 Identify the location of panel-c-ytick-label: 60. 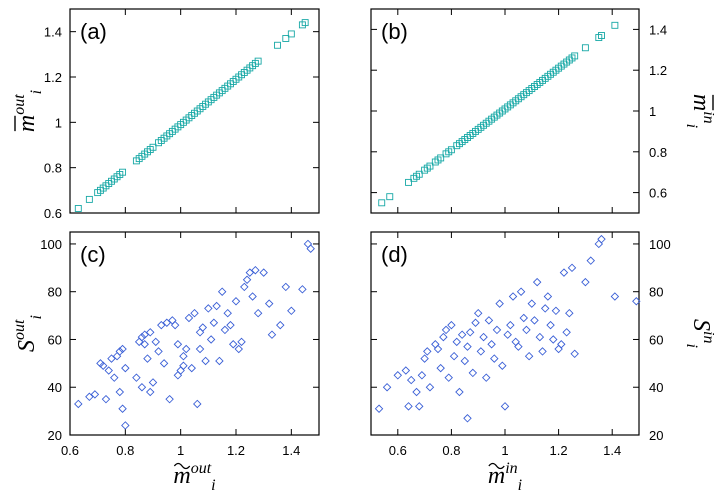
(55, 339).